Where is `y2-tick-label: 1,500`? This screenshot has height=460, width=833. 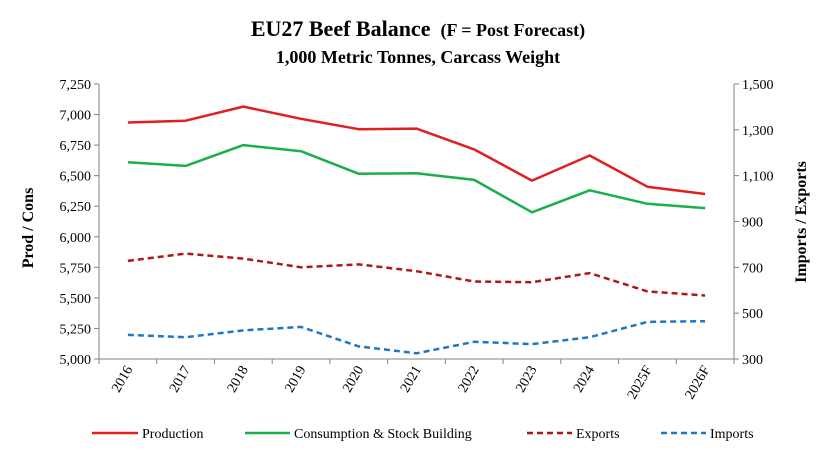
y2-tick-label: 1,500 is located at coordinates (758, 85).